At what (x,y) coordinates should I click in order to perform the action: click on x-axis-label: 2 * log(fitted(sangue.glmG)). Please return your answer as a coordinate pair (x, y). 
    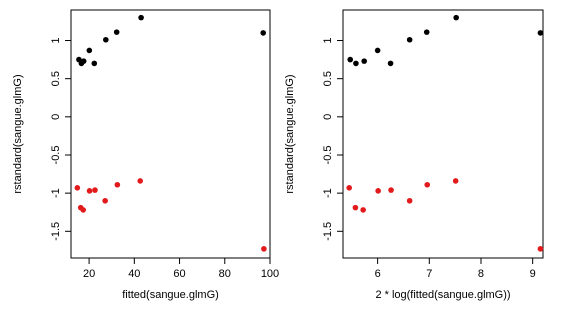
    Looking at the image, I should click on (442, 295).